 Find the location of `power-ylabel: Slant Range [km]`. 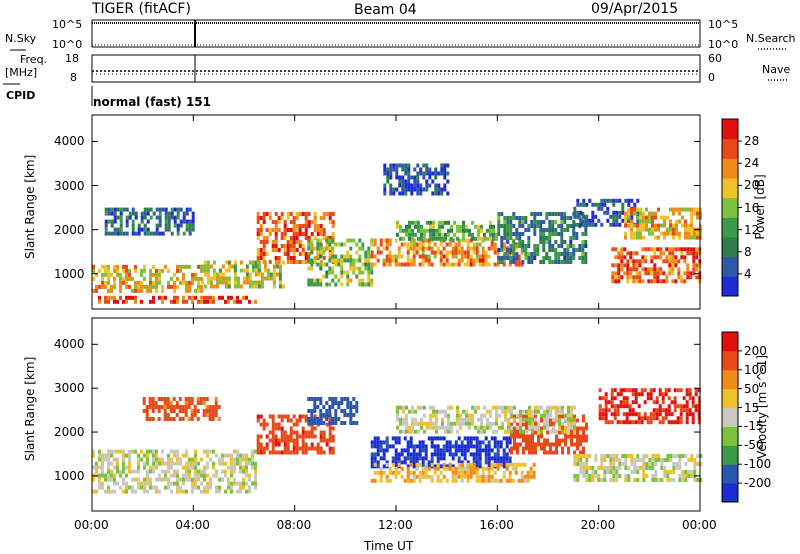

power-ylabel: Slant Range [km] is located at coordinates (30, 206).